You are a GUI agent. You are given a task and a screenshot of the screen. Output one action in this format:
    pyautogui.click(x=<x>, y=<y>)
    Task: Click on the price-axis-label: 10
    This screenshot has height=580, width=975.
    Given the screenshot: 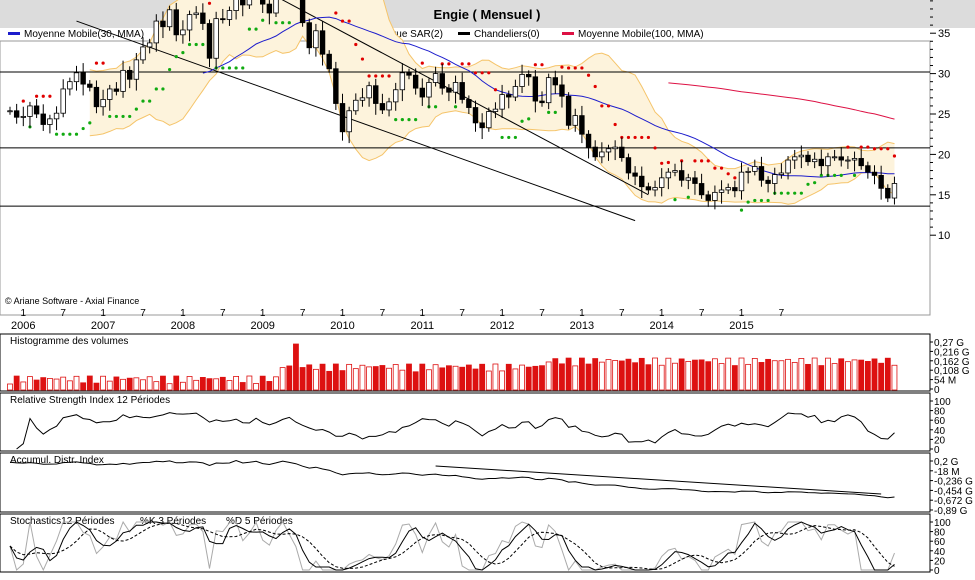 What is the action you would take?
    pyautogui.click(x=944, y=236)
    